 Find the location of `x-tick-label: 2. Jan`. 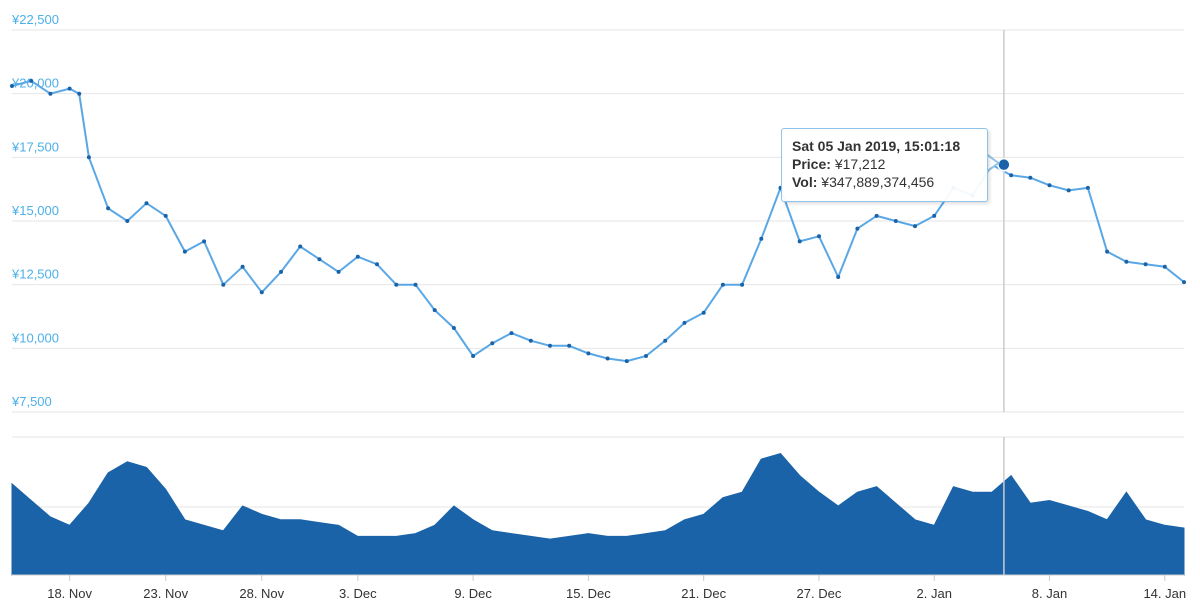

x-tick-label: 2. Jan is located at coordinates (934, 593).